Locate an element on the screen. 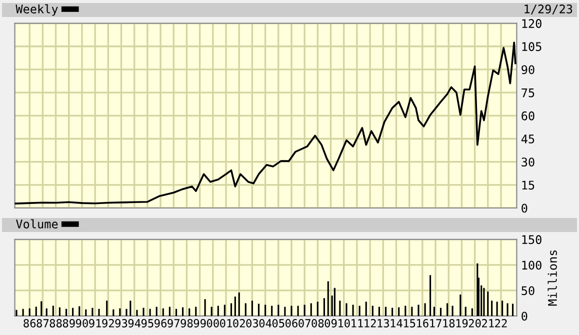  y-axis-title: Millions is located at coordinates (552, 278).